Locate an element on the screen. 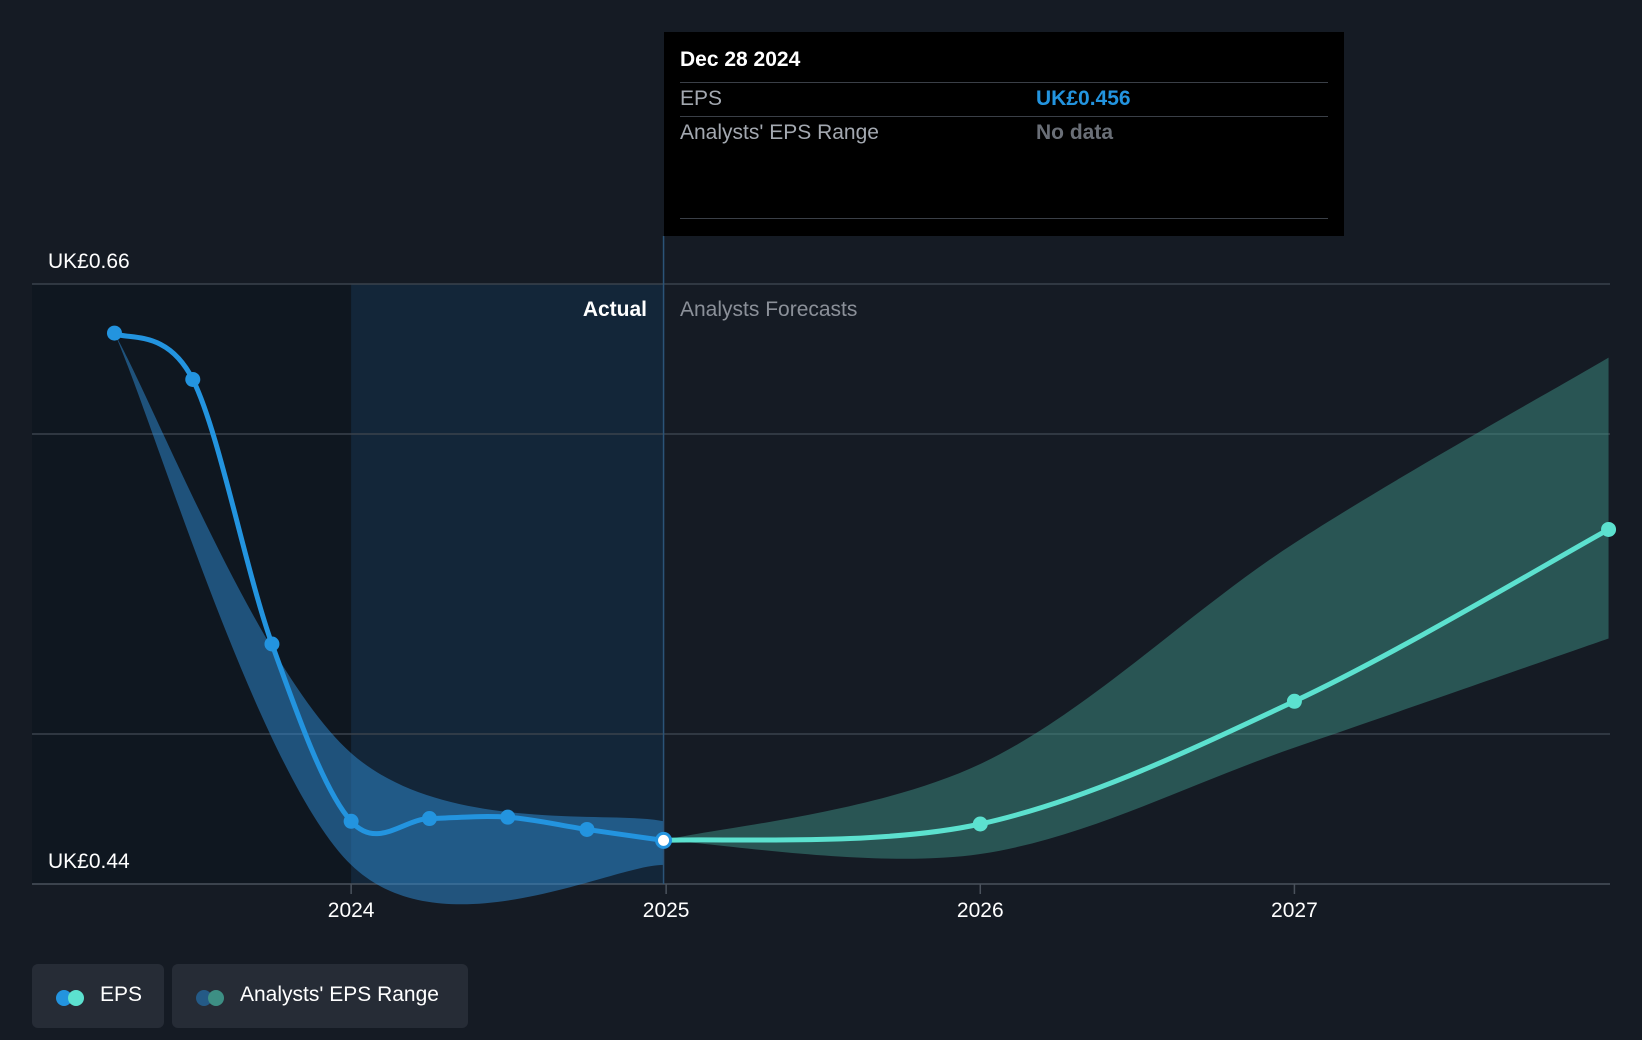 This screenshot has height=1040, width=1642. legend-range-label: Analysts' EPS Range is located at coordinates (339, 994).